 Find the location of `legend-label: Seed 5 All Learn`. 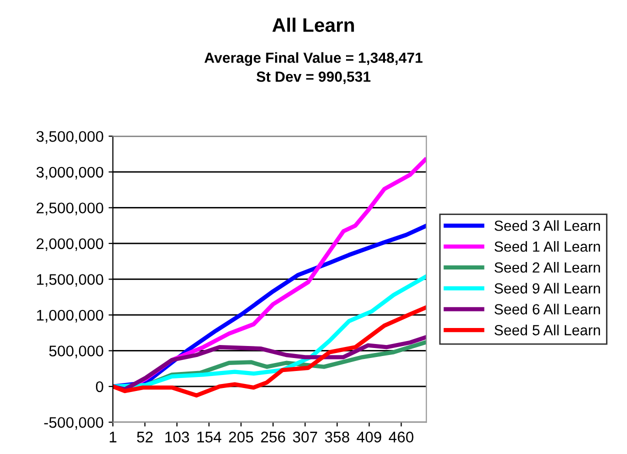

legend-label: Seed 5 All Learn is located at coordinates (547, 330).